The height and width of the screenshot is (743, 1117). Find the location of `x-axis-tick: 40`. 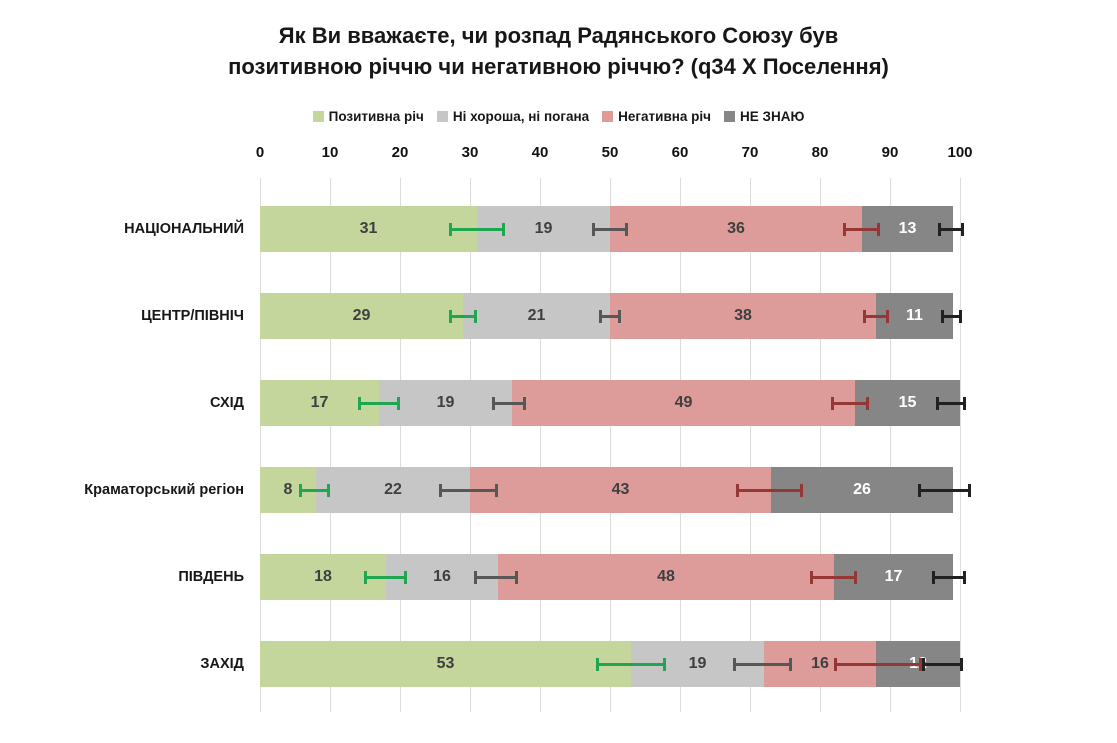

x-axis-tick: 40 is located at coordinates (540, 152).